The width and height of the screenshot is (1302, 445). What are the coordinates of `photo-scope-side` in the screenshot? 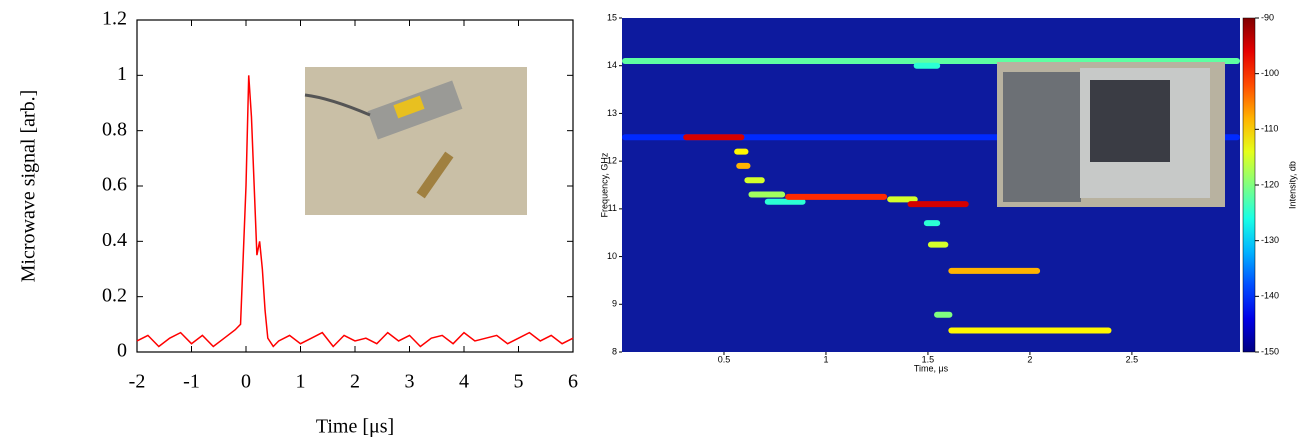 It's located at (1042, 137).